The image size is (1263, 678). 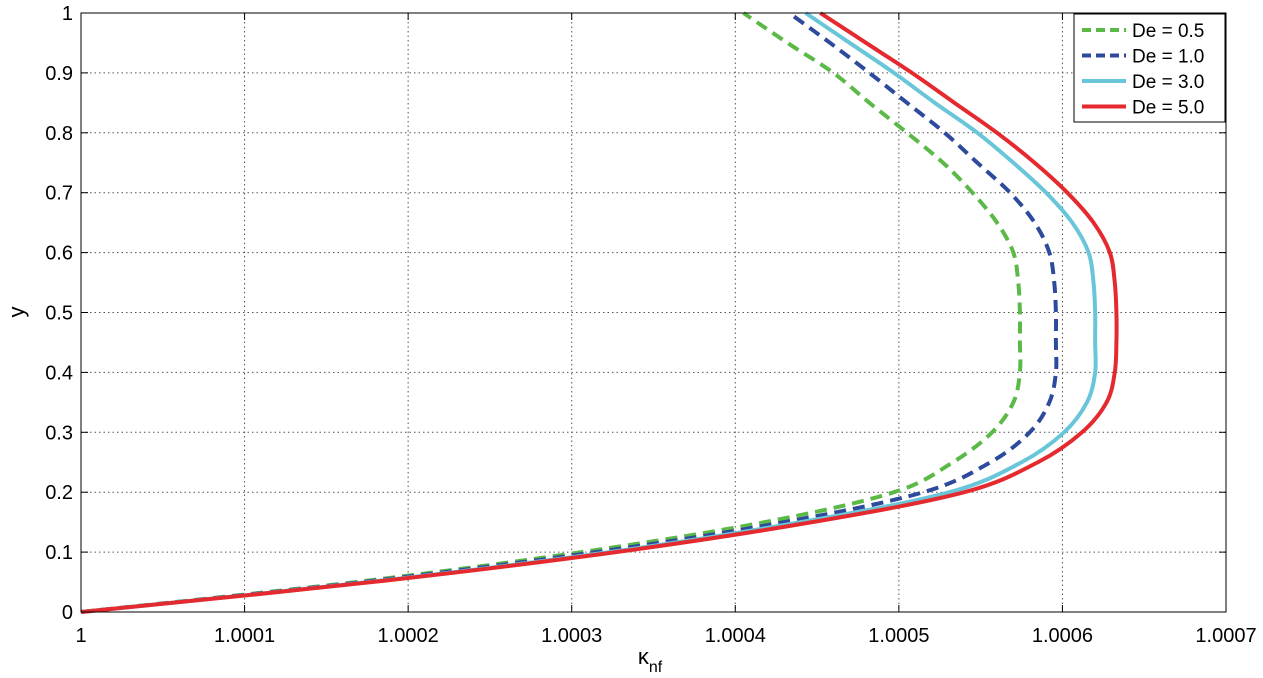 I want to click on legend-label: De = 5.0, so click(x=1168, y=108).